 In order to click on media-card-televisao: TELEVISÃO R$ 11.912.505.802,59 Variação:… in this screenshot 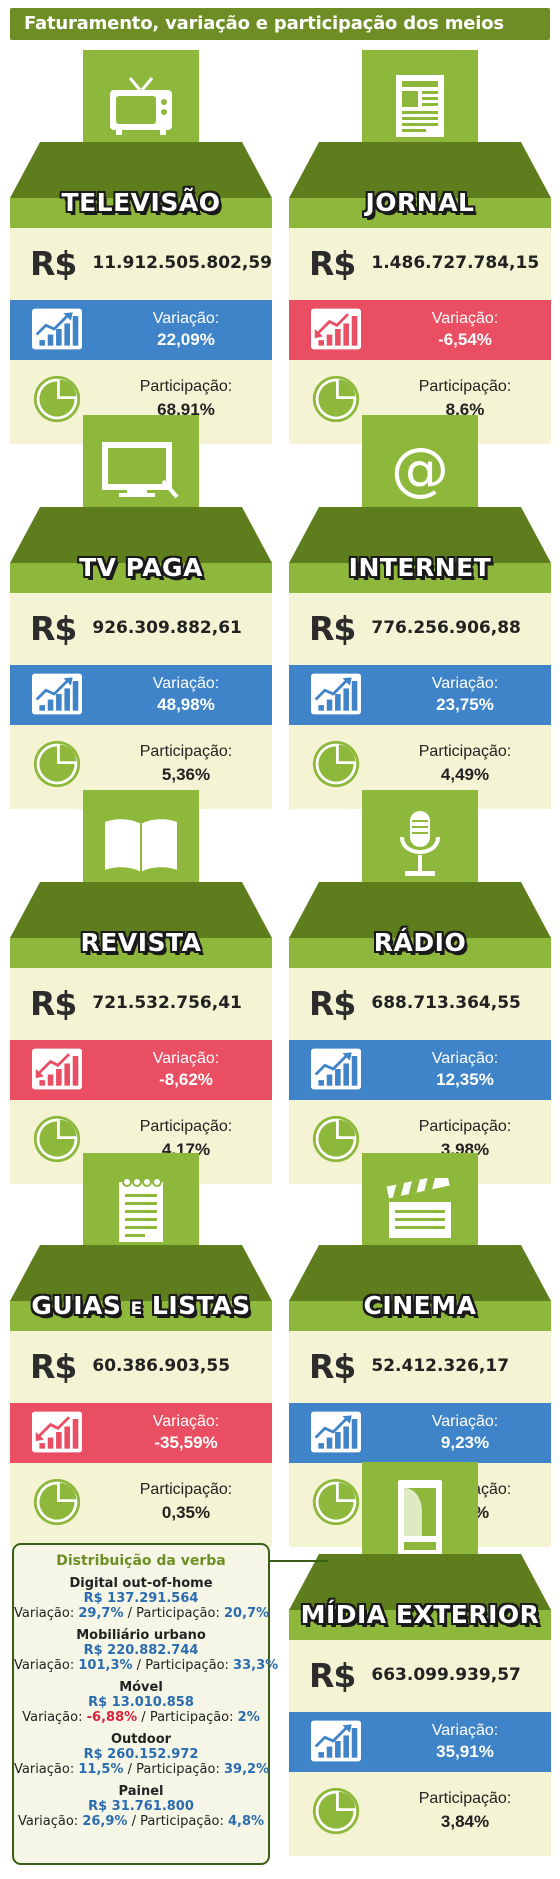, I will do `click(141, 252)`.